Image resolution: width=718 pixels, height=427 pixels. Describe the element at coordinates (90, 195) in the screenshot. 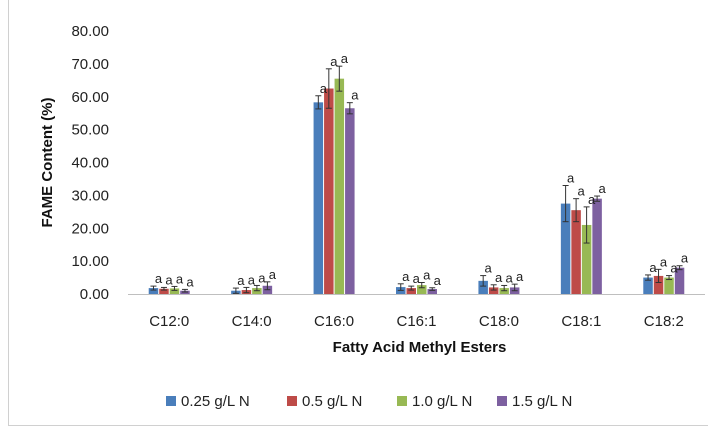

I see `y-tick-label: 30.00` at that location.